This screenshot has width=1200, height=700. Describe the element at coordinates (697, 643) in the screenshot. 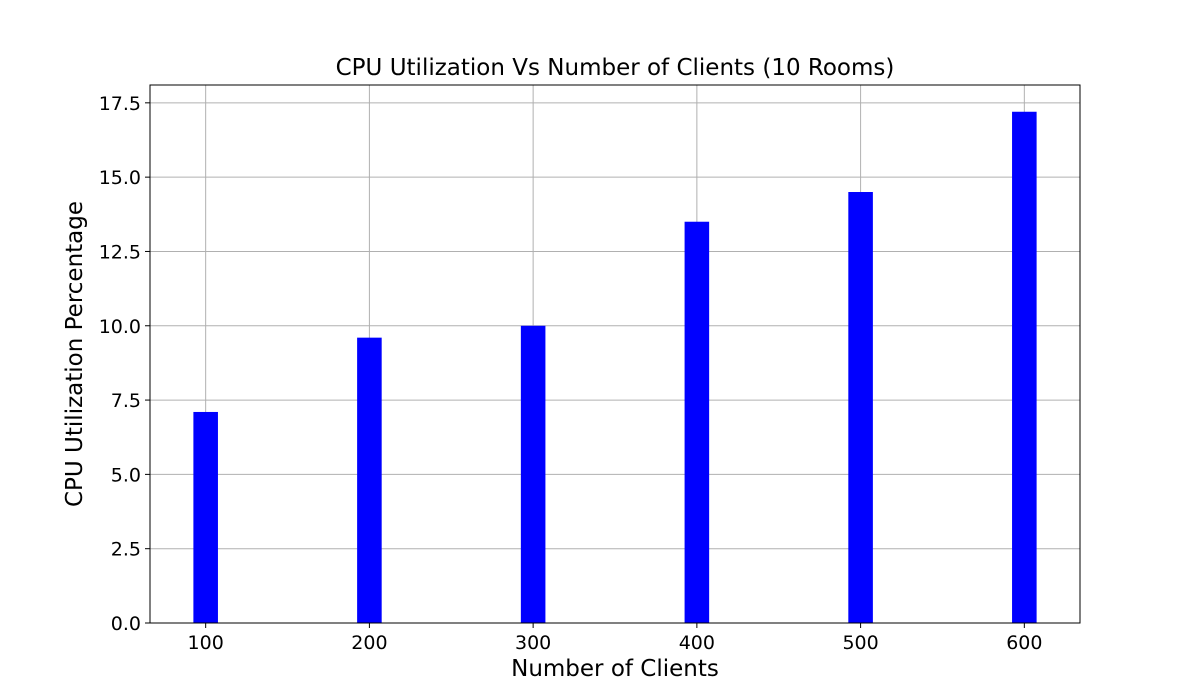

I see `x-tick-label: 400` at that location.